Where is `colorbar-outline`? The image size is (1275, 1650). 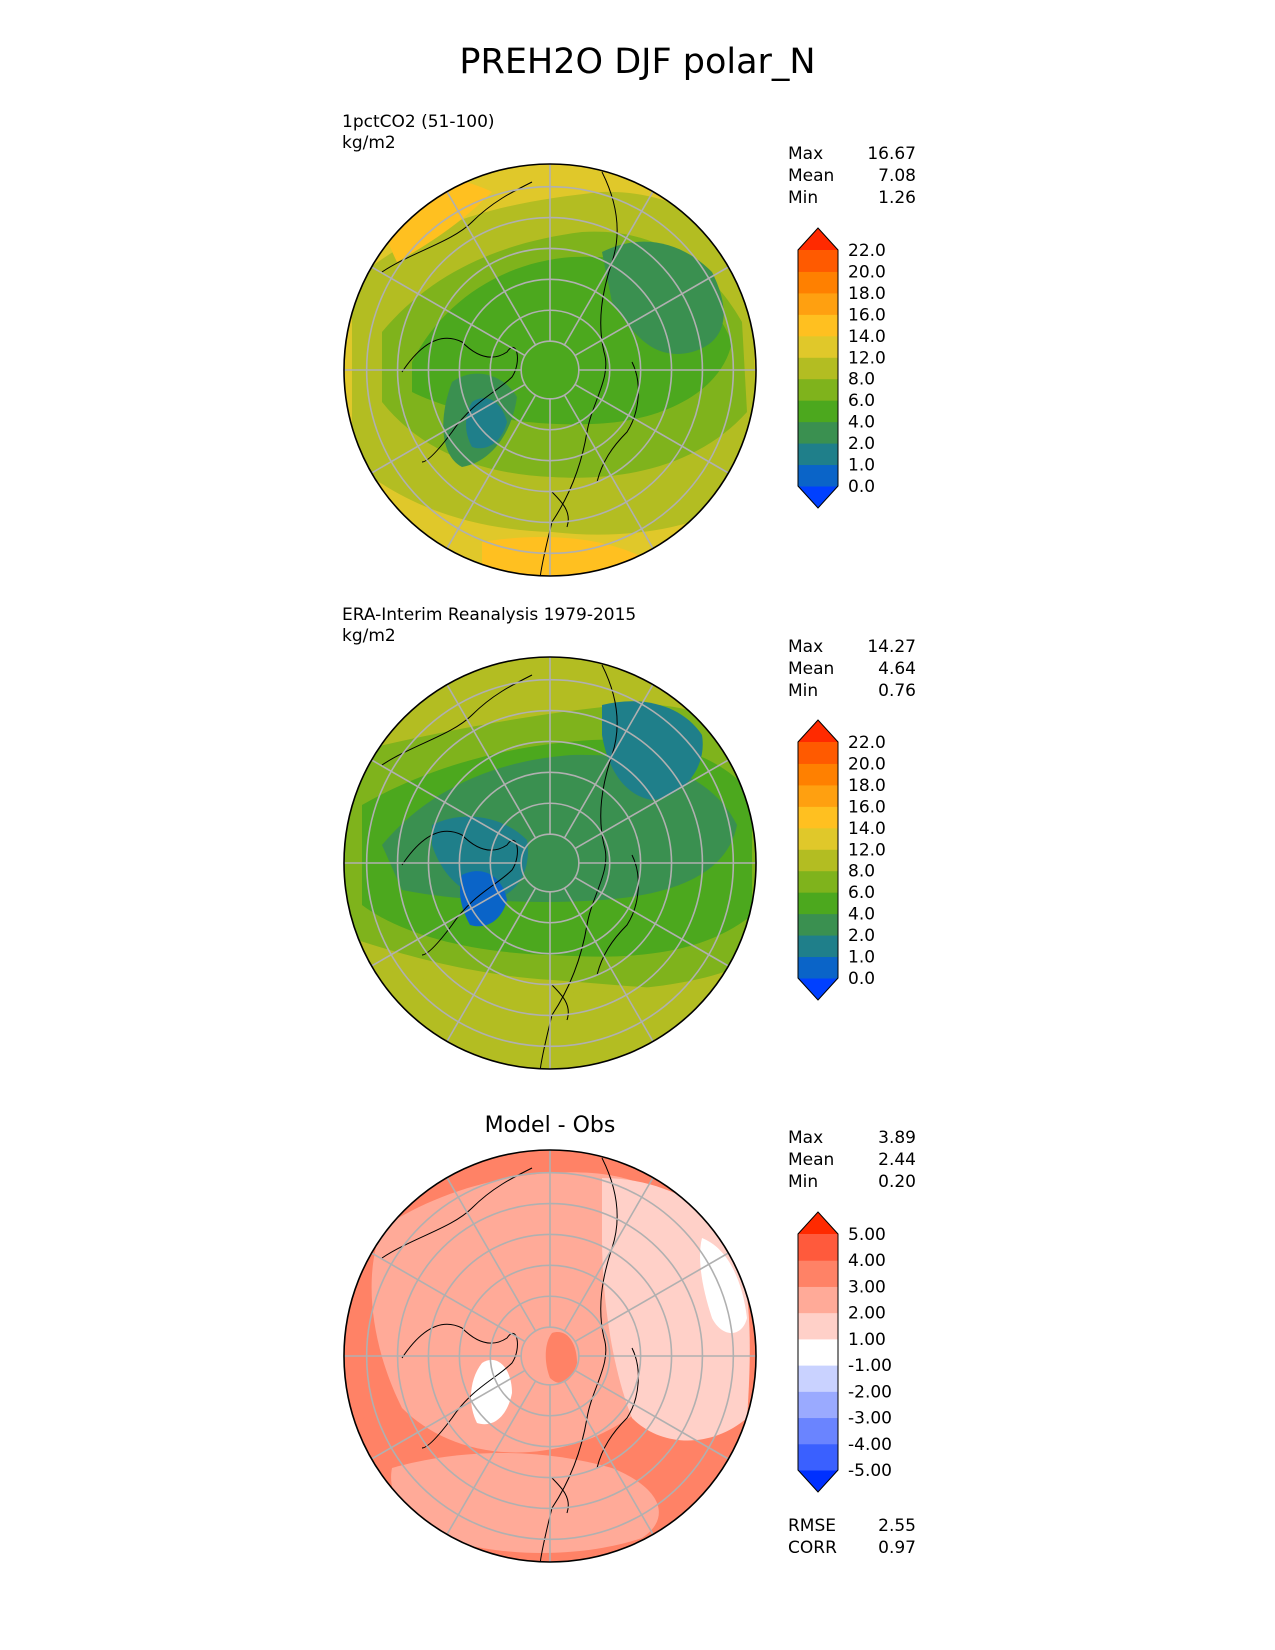
colorbar-outline is located at coordinates (818, 1352).